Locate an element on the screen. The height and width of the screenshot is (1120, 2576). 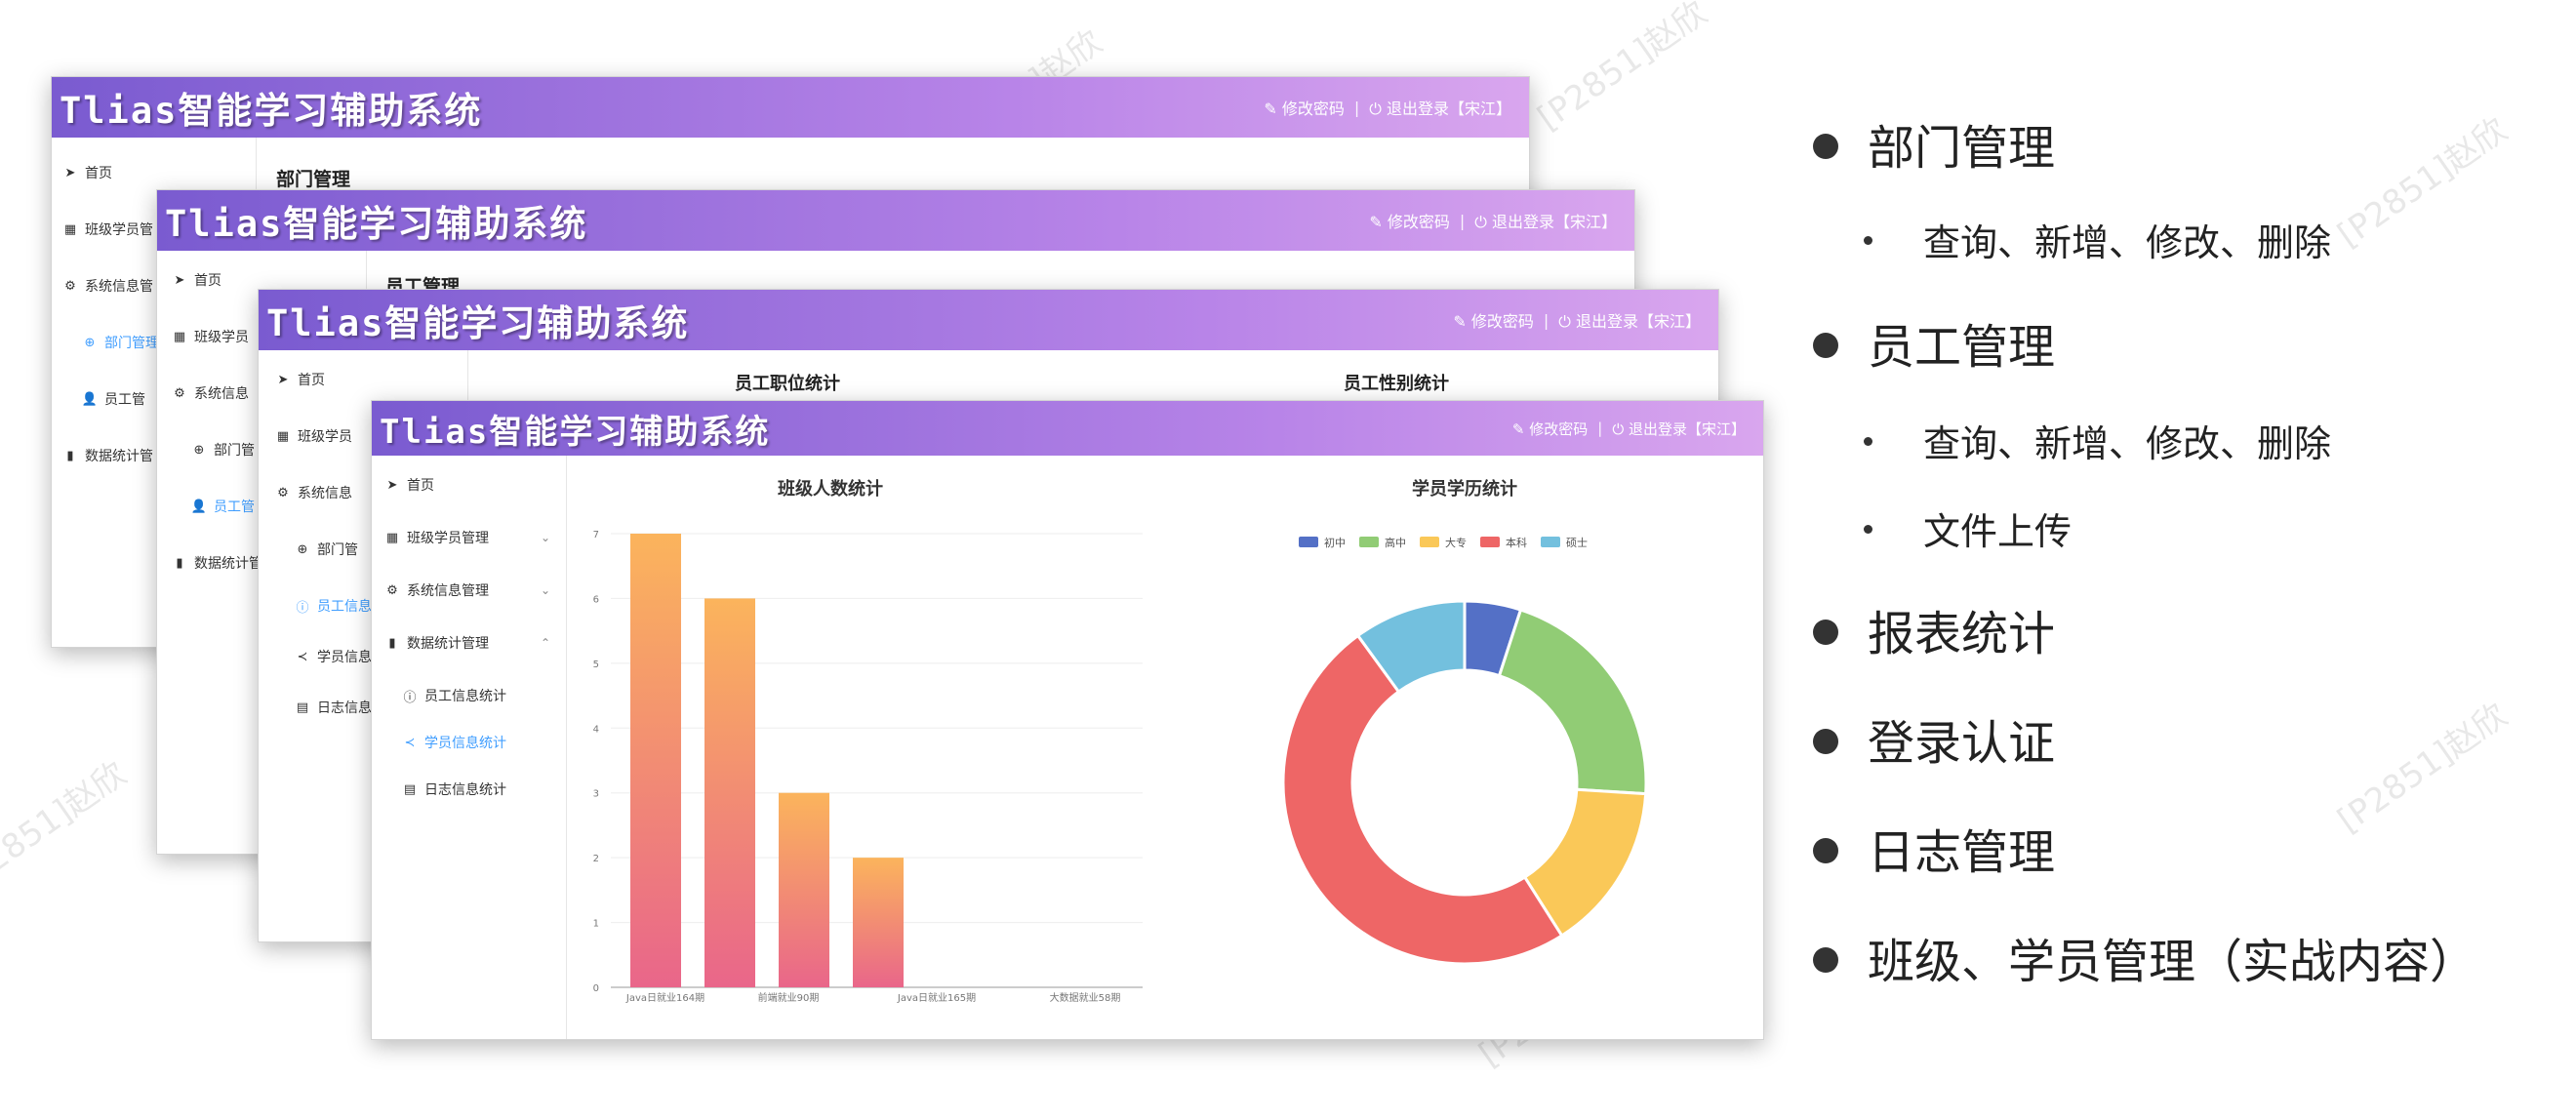
bullet-item: 班级、学员管理（实战内容） is located at coordinates (2144, 957).